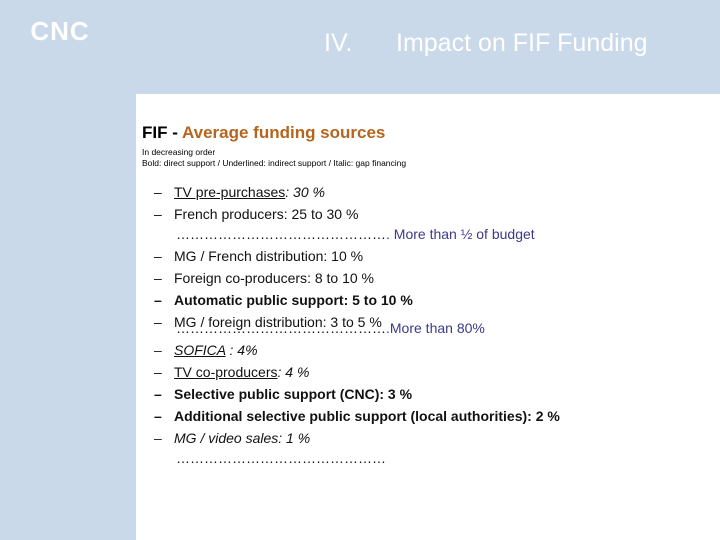 Image resolution: width=720 pixels, height=540 pixels. I want to click on list-item: – French producers: 25 to 30 %, so click(256, 214).